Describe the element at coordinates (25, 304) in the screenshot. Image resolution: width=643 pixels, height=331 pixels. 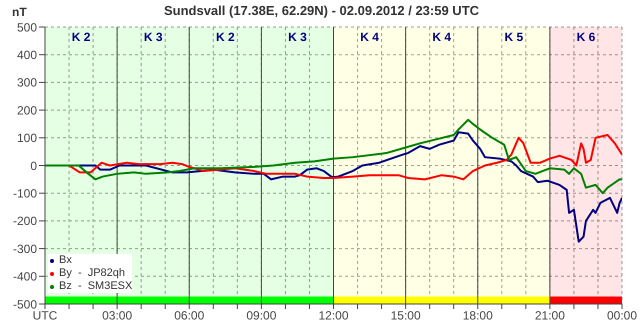
I see `y-tick-label: -500` at that location.